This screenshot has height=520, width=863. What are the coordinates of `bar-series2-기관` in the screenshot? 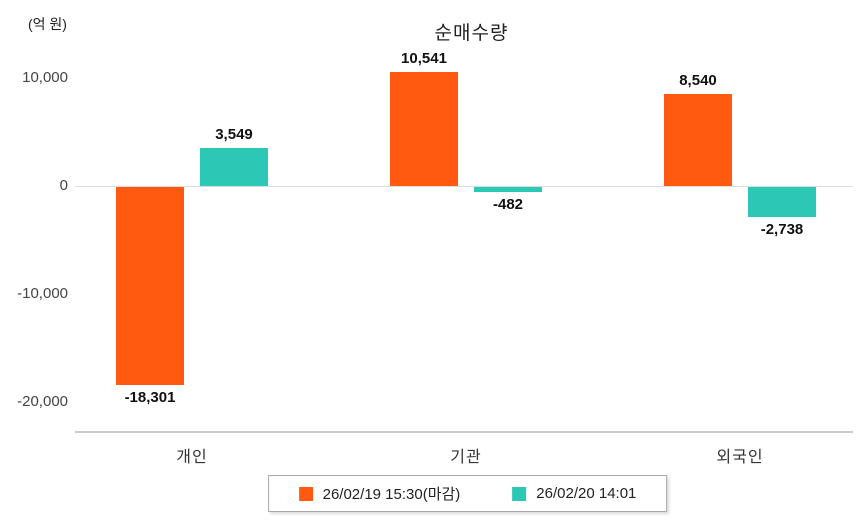 It's located at (508, 190).